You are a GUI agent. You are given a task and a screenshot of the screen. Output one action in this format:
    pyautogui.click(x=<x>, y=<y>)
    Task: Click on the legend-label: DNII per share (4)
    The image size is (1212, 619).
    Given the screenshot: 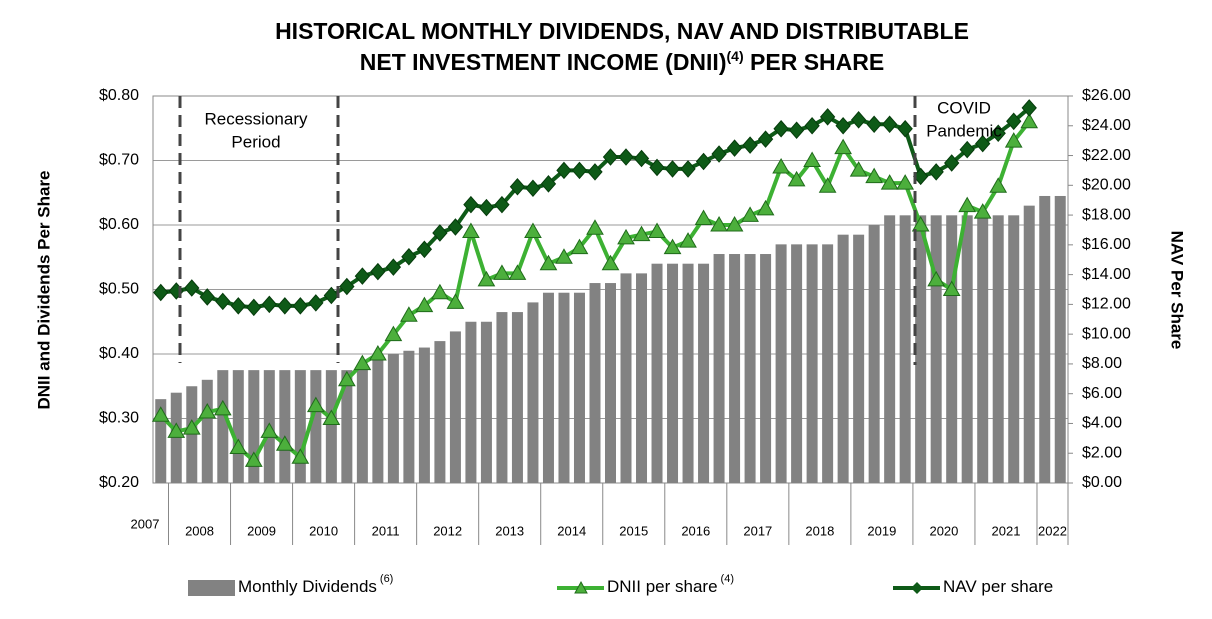 What is the action you would take?
    pyautogui.click(x=670, y=585)
    